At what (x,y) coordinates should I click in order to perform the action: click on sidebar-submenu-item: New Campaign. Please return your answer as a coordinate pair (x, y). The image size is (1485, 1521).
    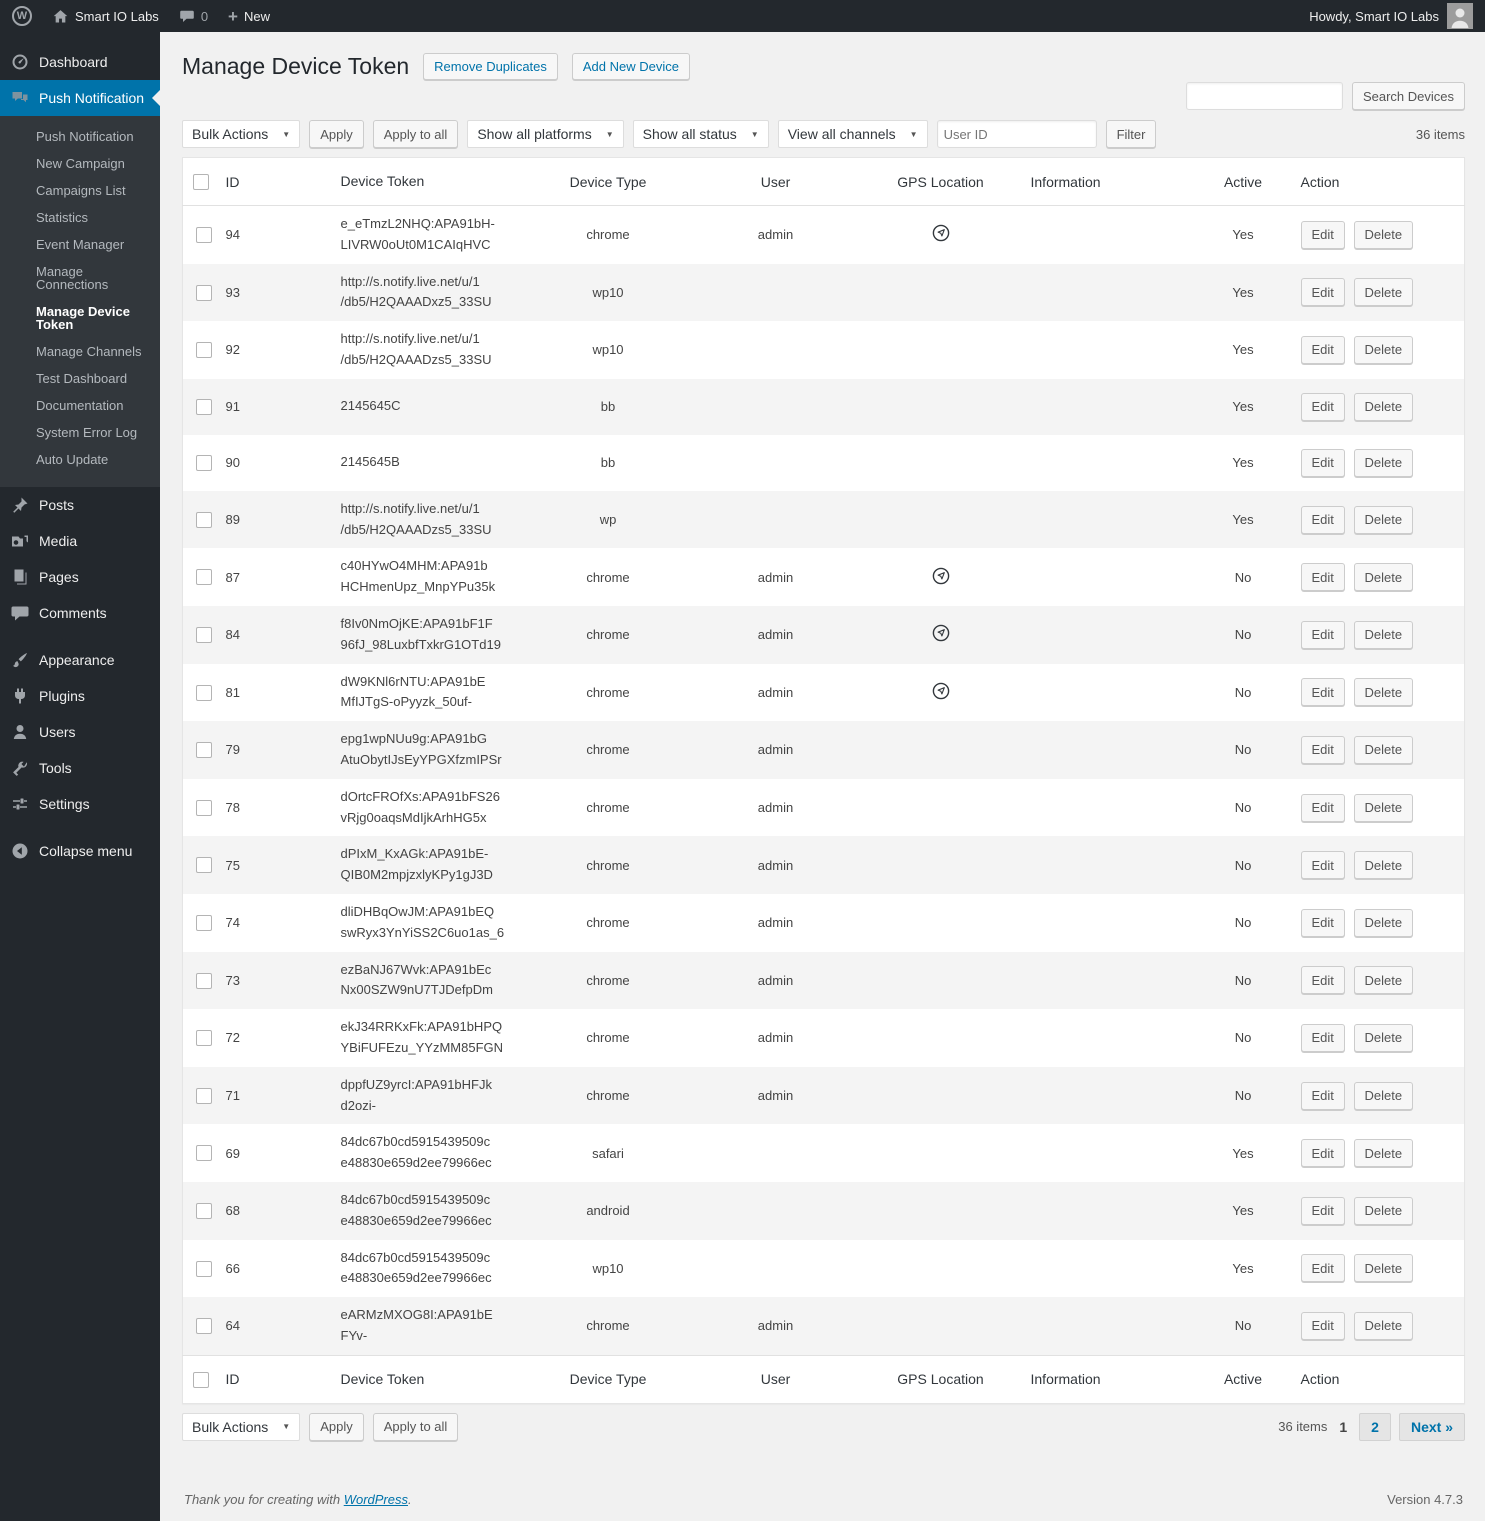
    Looking at the image, I should click on (80, 163).